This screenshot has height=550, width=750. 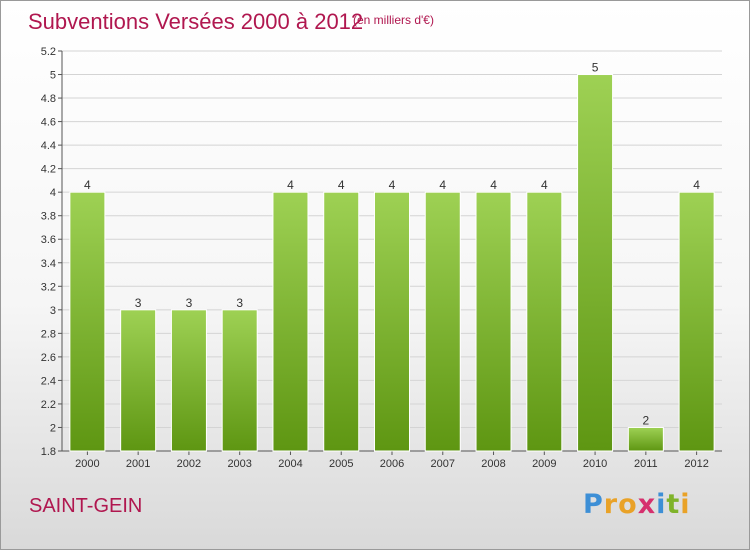 I want to click on x-tick-label-2001: 2001, so click(x=138, y=464).